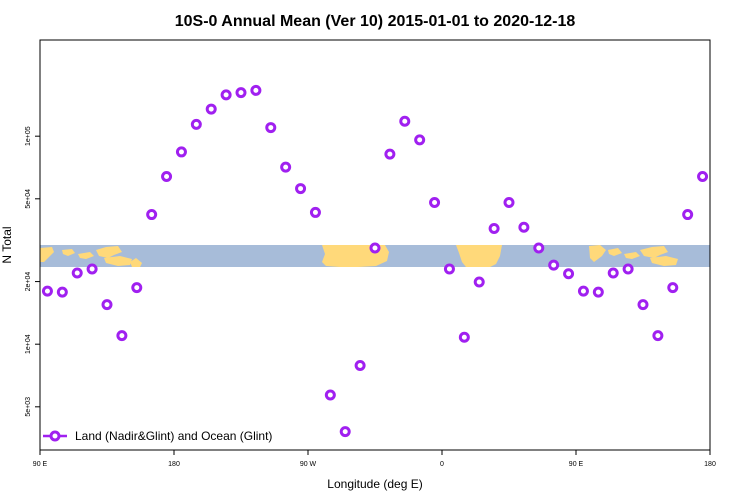 The image size is (750, 500). I want to click on y-tick-label-0: 5e+03, so click(28, 407).